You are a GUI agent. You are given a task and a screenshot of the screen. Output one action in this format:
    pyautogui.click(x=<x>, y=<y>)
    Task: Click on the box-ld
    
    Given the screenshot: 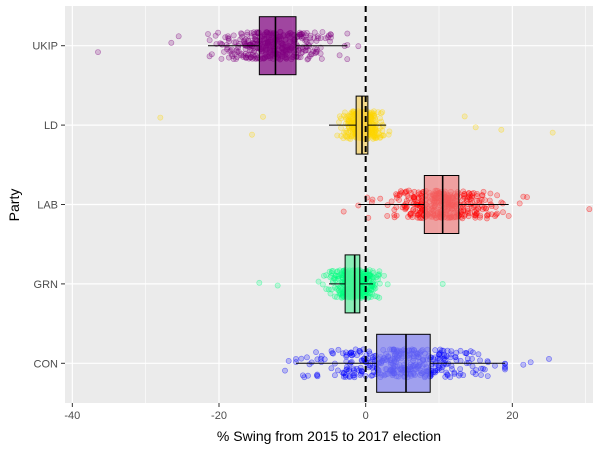 What is the action you would take?
    pyautogui.click(x=358, y=125)
    